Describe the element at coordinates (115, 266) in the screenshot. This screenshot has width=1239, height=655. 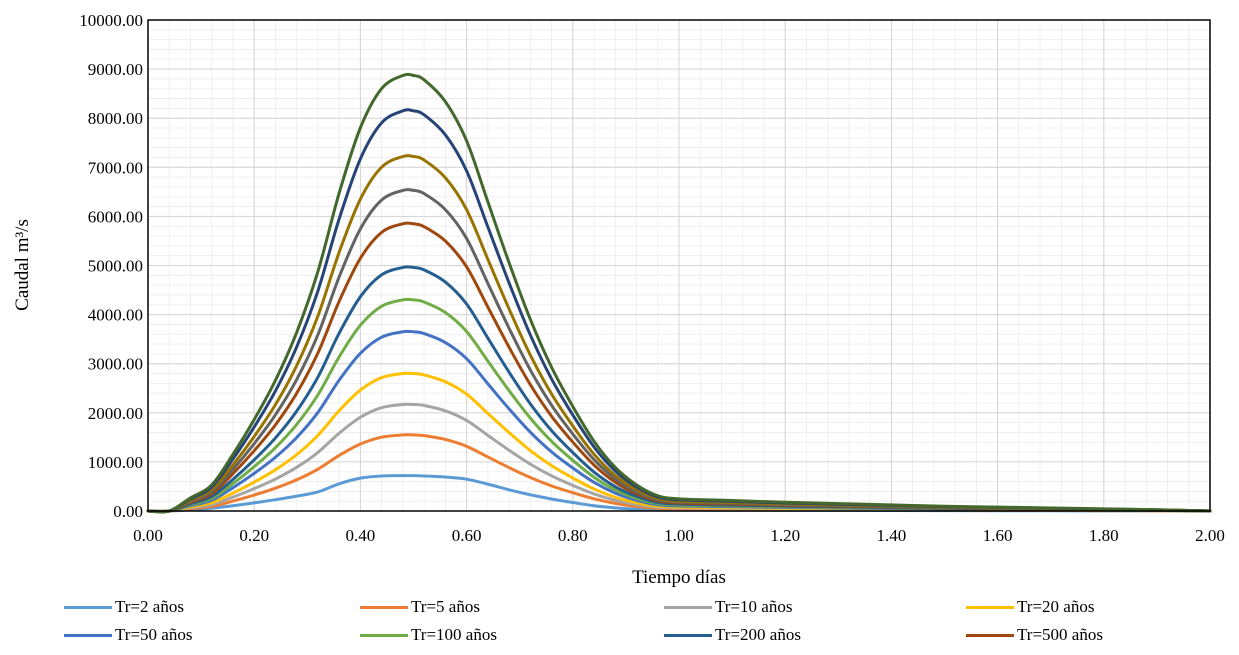
I see `y-tick-label: 5000.00` at that location.